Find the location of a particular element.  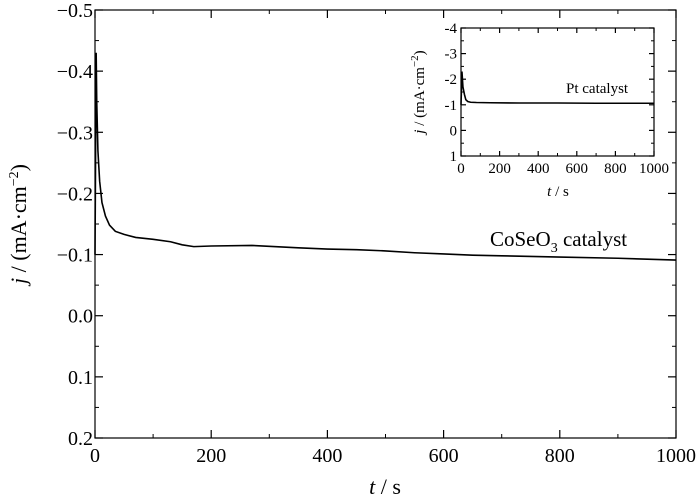

main-y-axis-label: j / (mA·cm−2) is located at coordinates (18, 225).